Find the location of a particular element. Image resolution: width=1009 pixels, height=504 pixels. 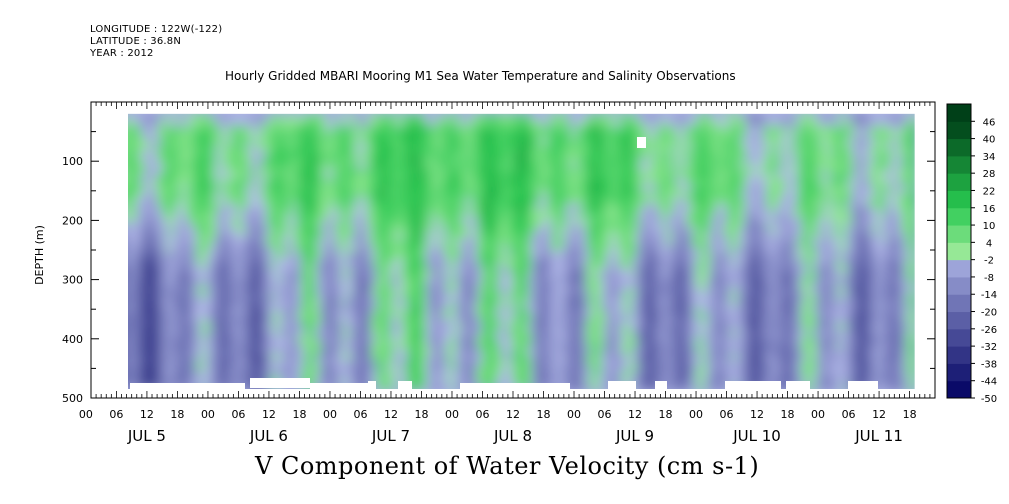

y-tick-label: 100 is located at coordinates (72, 161).